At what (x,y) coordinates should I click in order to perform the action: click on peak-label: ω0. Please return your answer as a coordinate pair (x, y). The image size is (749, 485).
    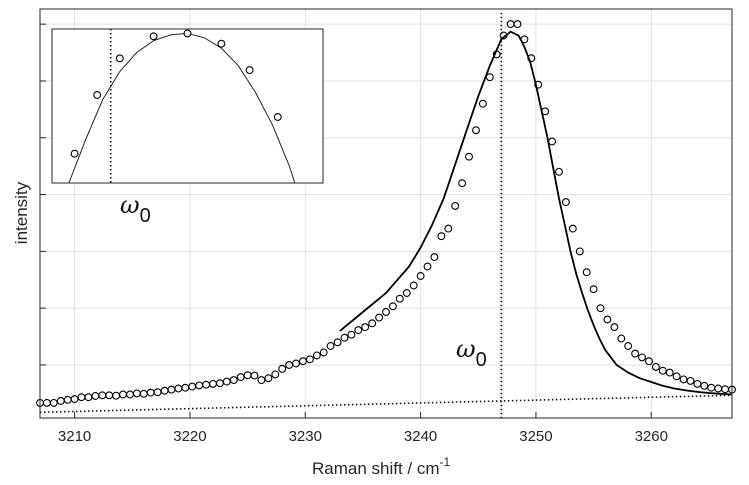
    Looking at the image, I should click on (471, 353).